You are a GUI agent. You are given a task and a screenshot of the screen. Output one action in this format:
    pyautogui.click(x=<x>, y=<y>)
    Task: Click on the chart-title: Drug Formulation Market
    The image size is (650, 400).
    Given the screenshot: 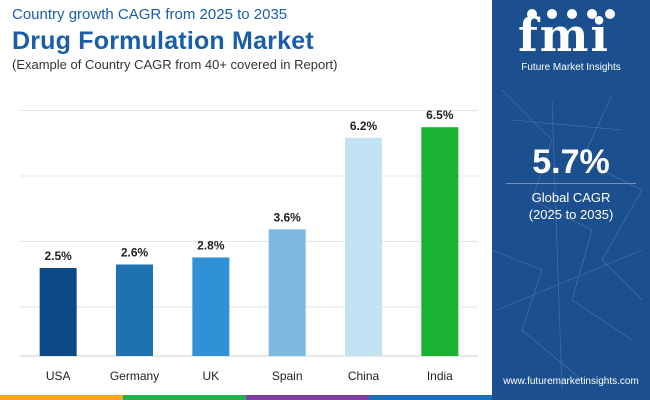 What is the action you would take?
    pyautogui.click(x=163, y=41)
    